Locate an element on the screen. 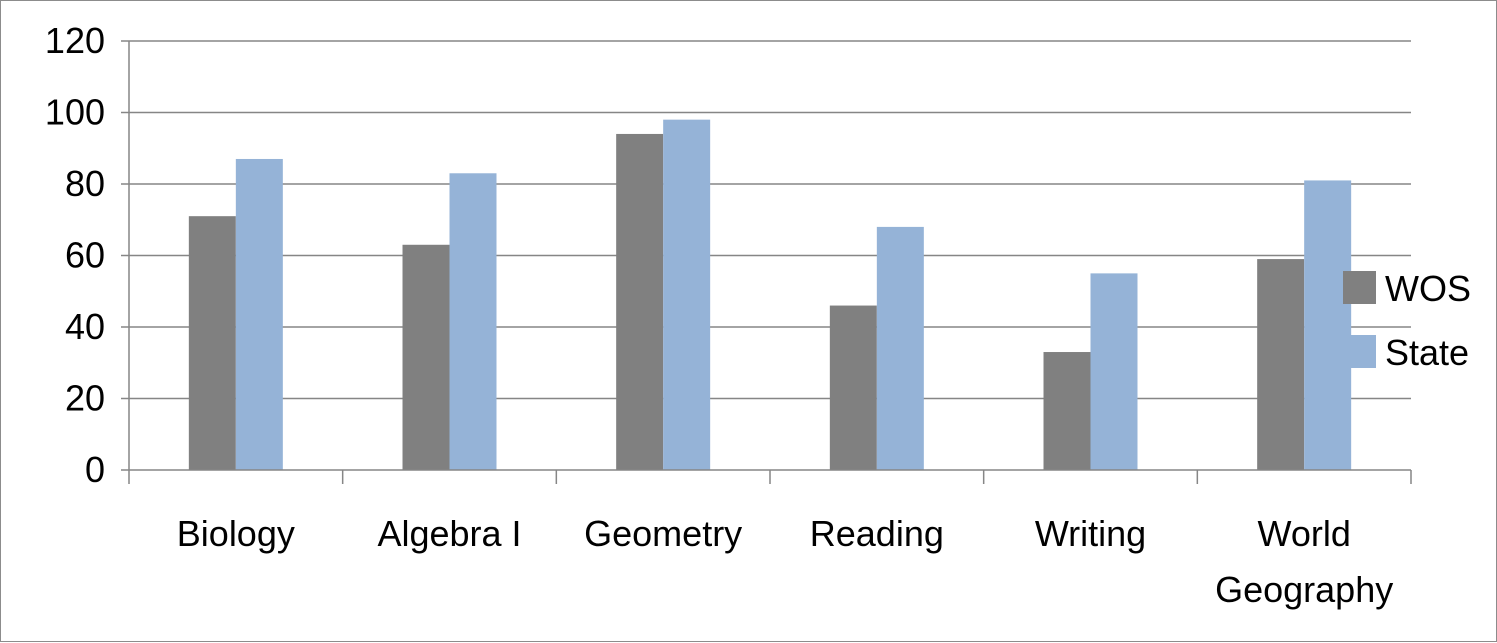 Image resolution: width=1497 pixels, height=643 pixels. x-category-label: World is located at coordinates (1303, 533).